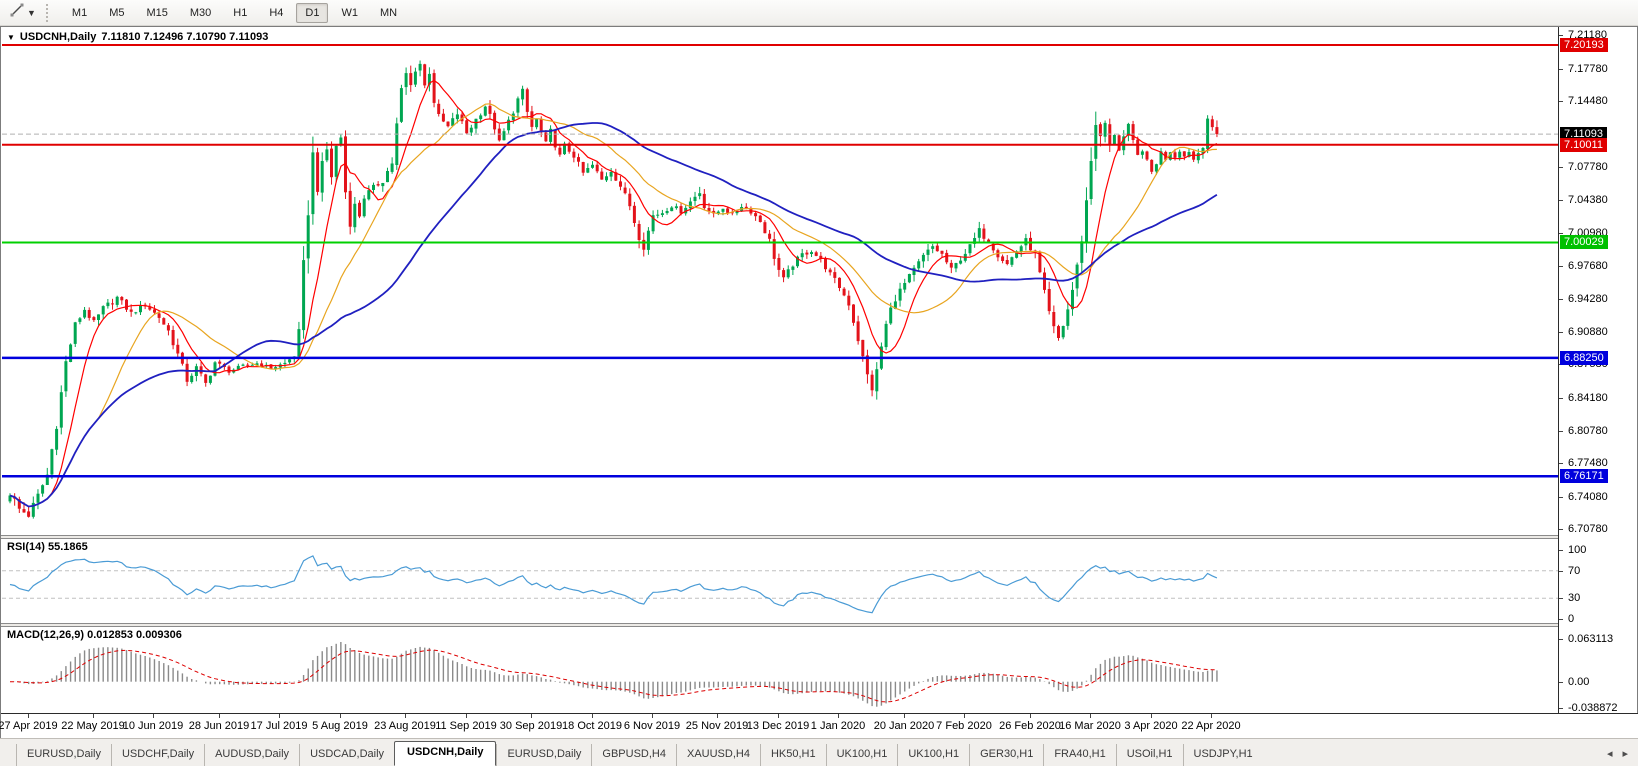  What do you see at coordinates (838, 726) in the screenshot?
I see `date-tick-label: 1 Jan 2020` at bounding box center [838, 726].